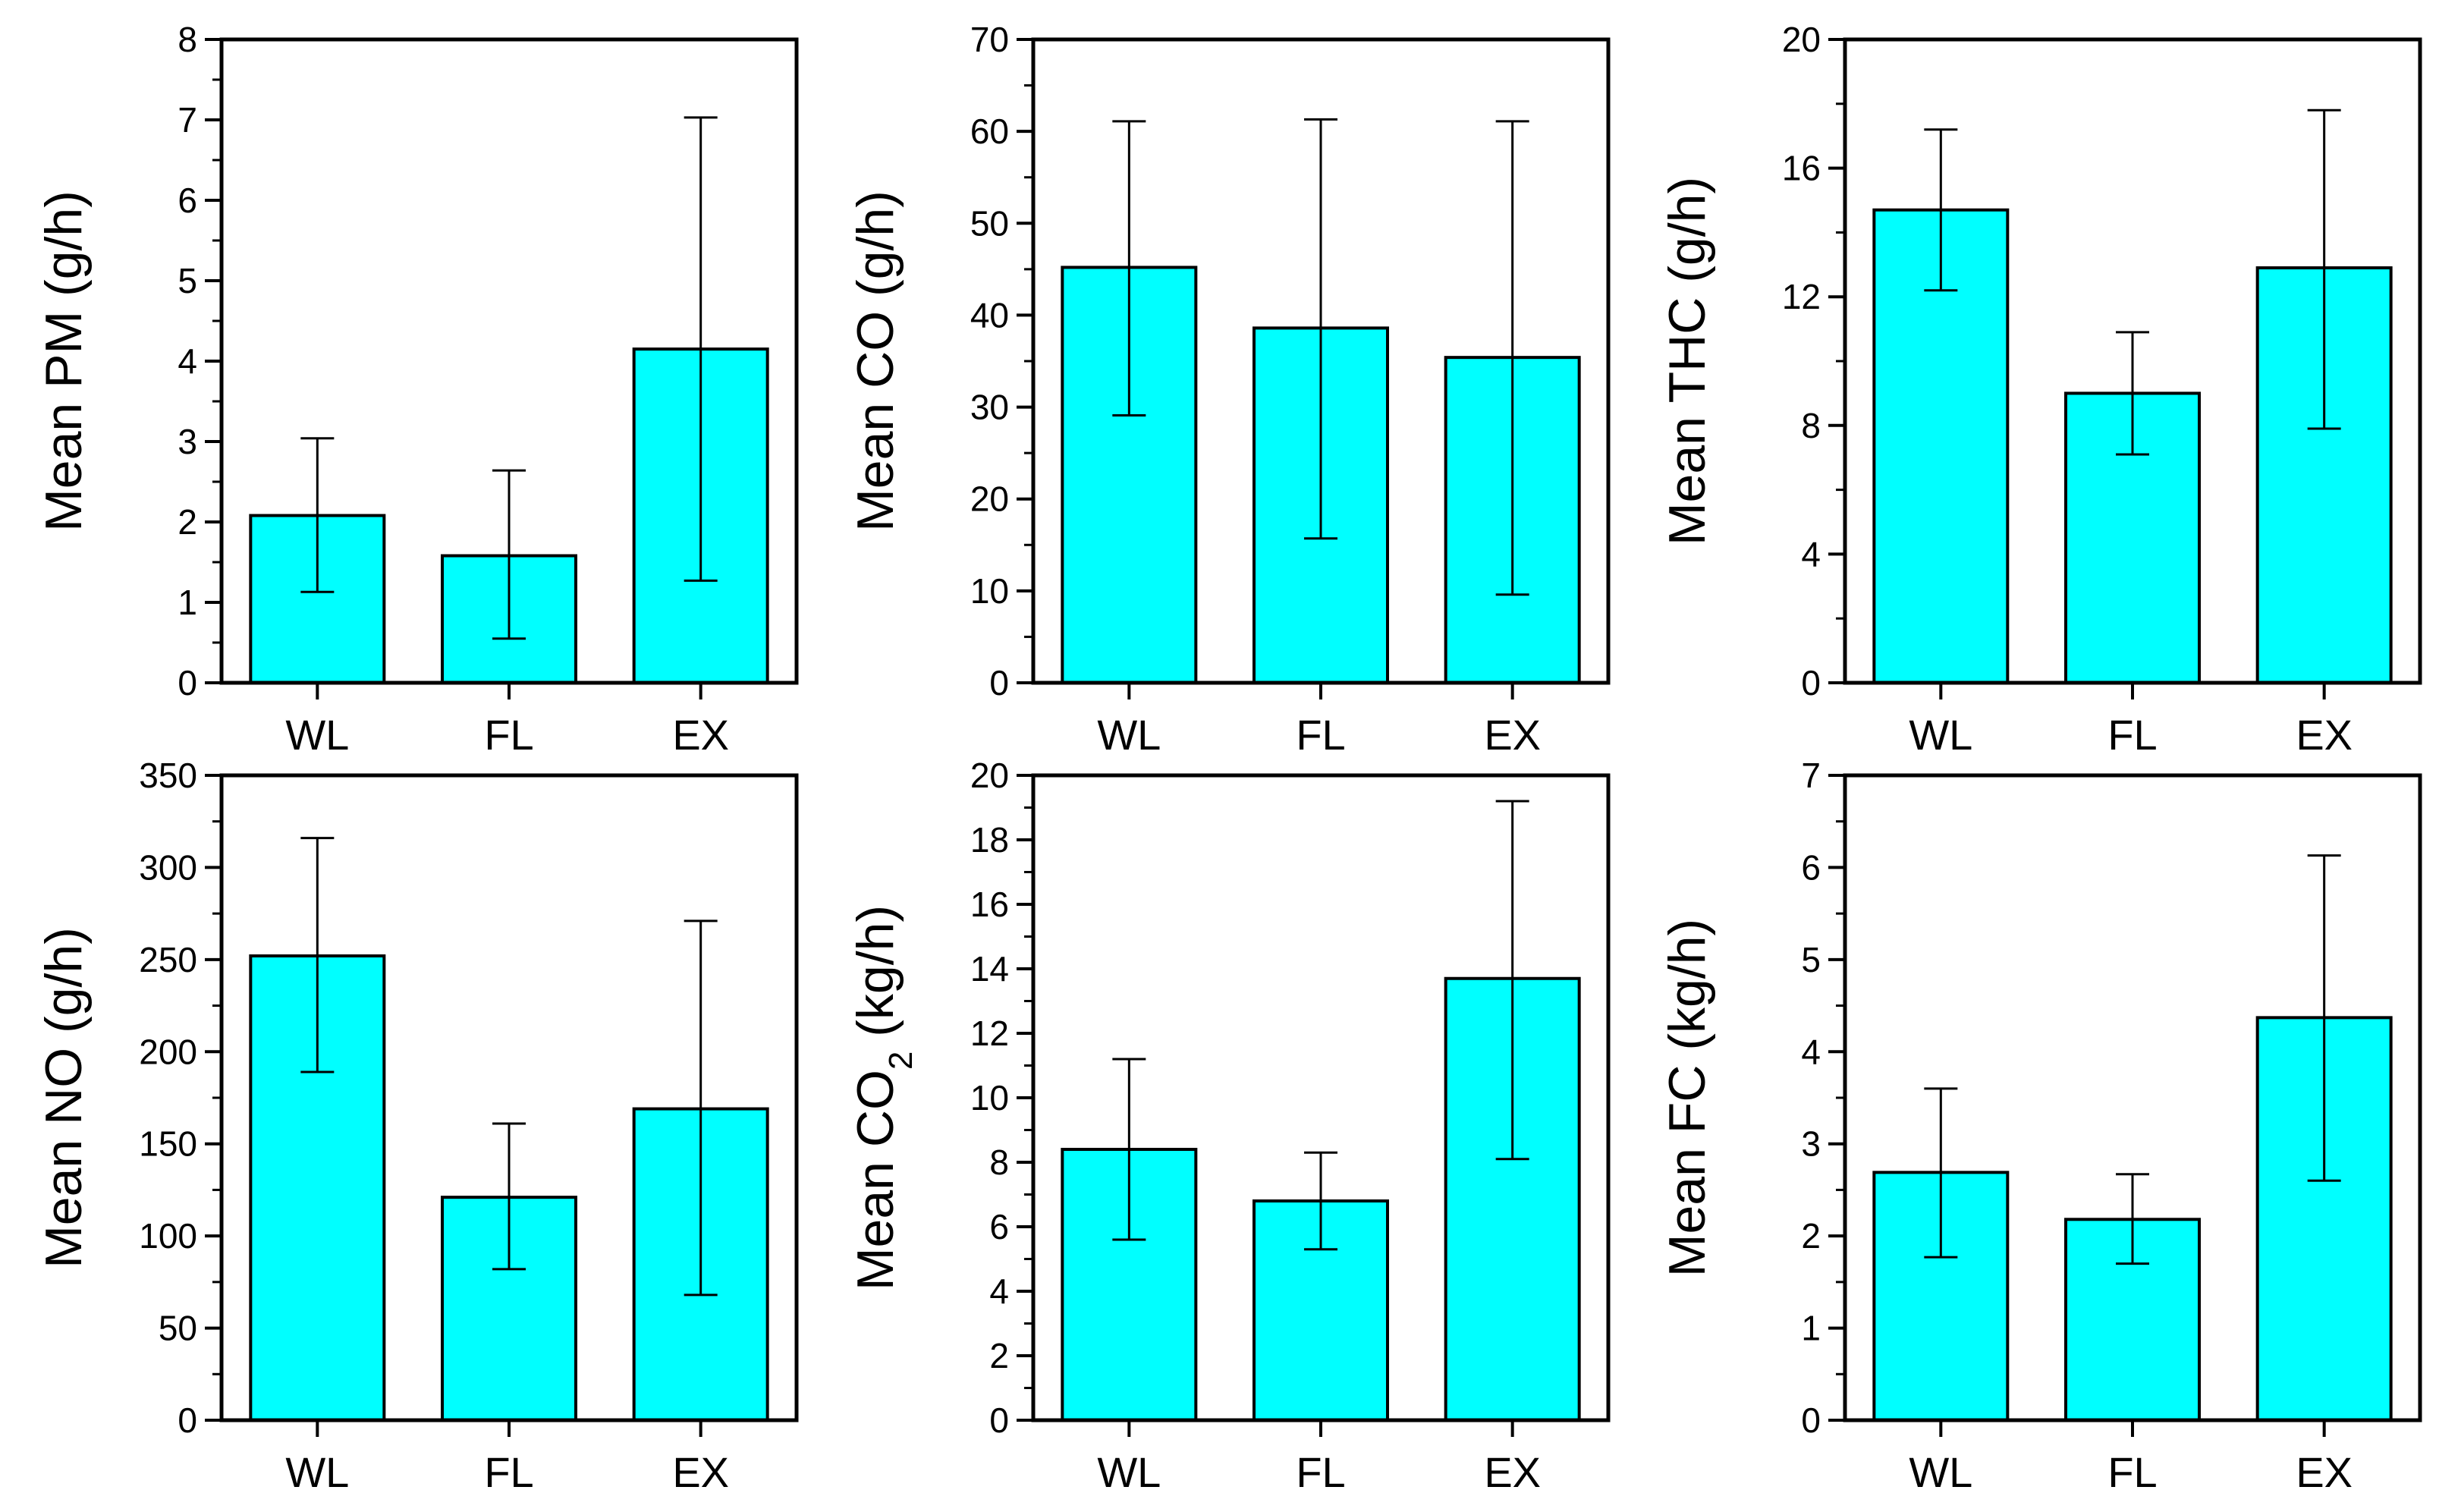 The image size is (2439, 1512). Describe the element at coordinates (901, 1060) in the screenshot. I see `y-axis-title-subscript: 2` at that location.